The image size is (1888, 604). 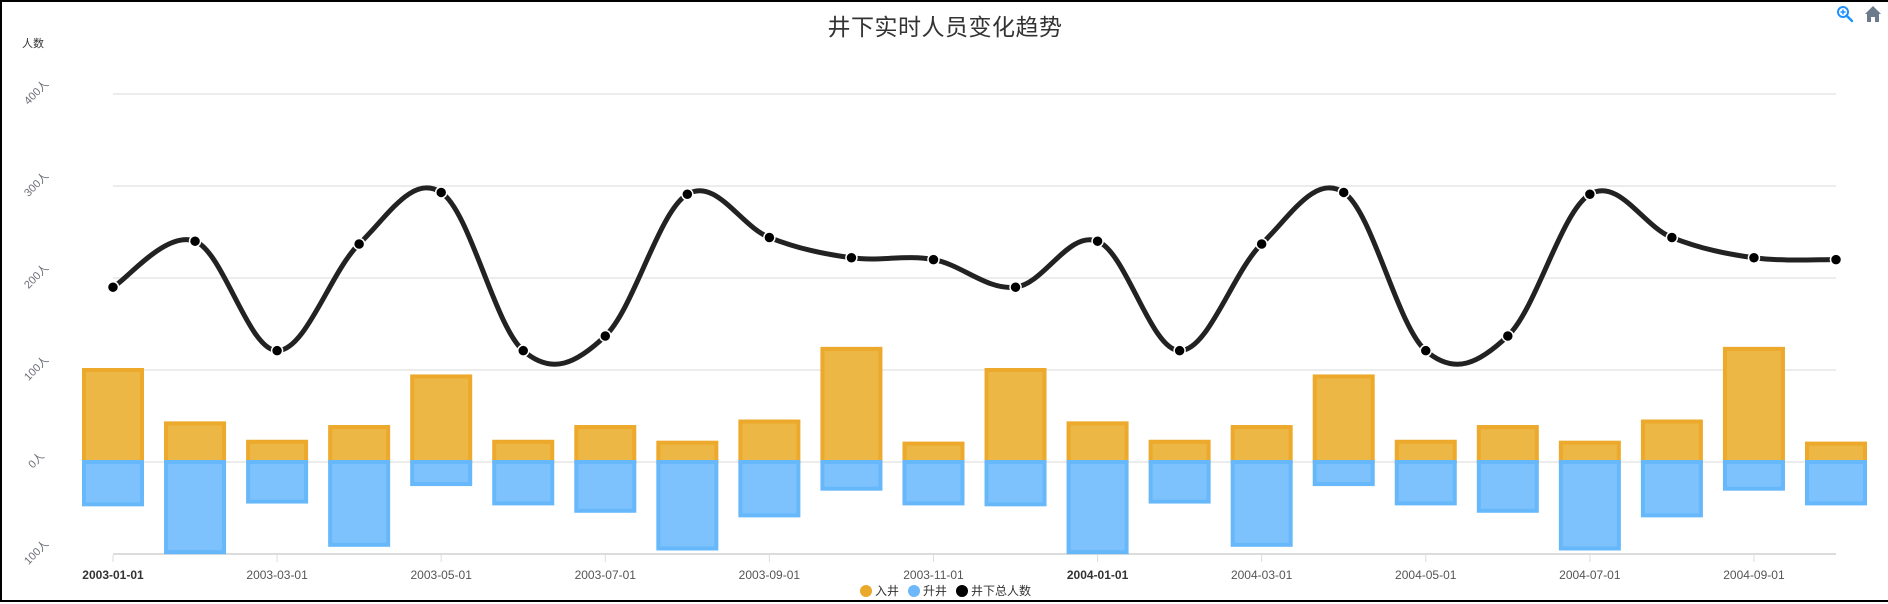 I want to click on y-axis-label: 人数, so click(x=33, y=44).